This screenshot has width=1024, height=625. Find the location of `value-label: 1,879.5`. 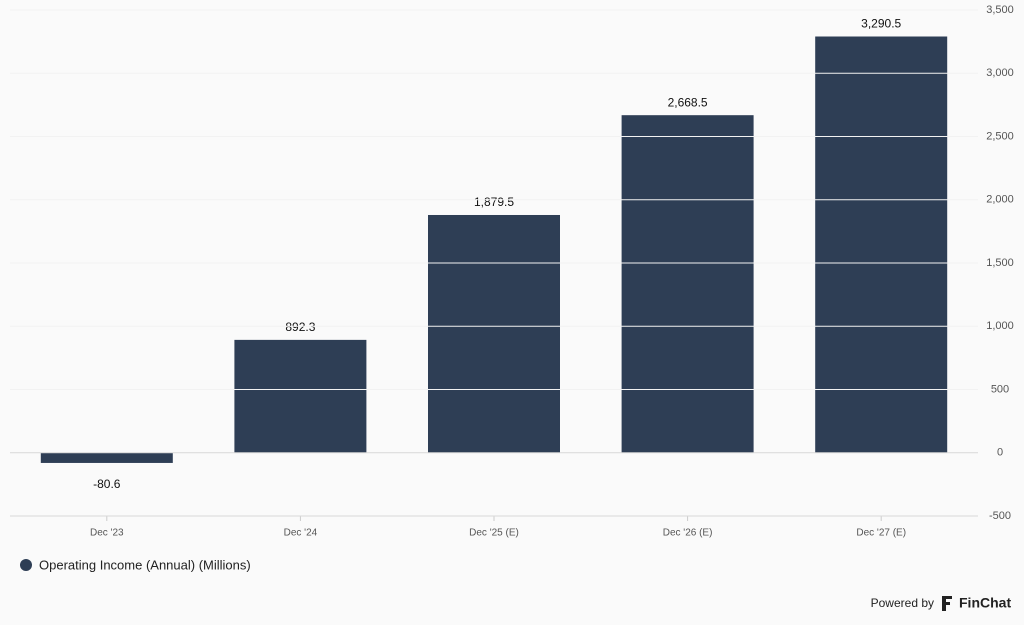

value-label: 1,879.5 is located at coordinates (494, 202).